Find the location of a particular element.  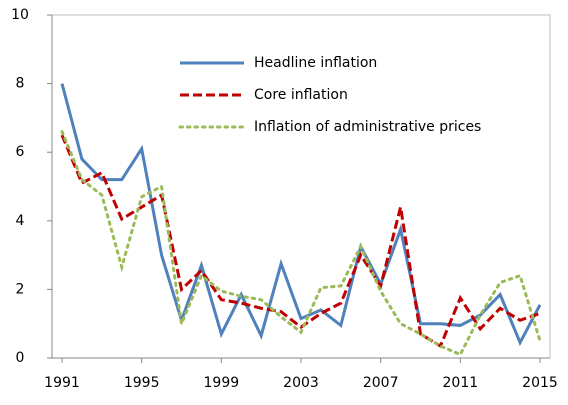

legend-label: Core inflation is located at coordinates (301, 95).